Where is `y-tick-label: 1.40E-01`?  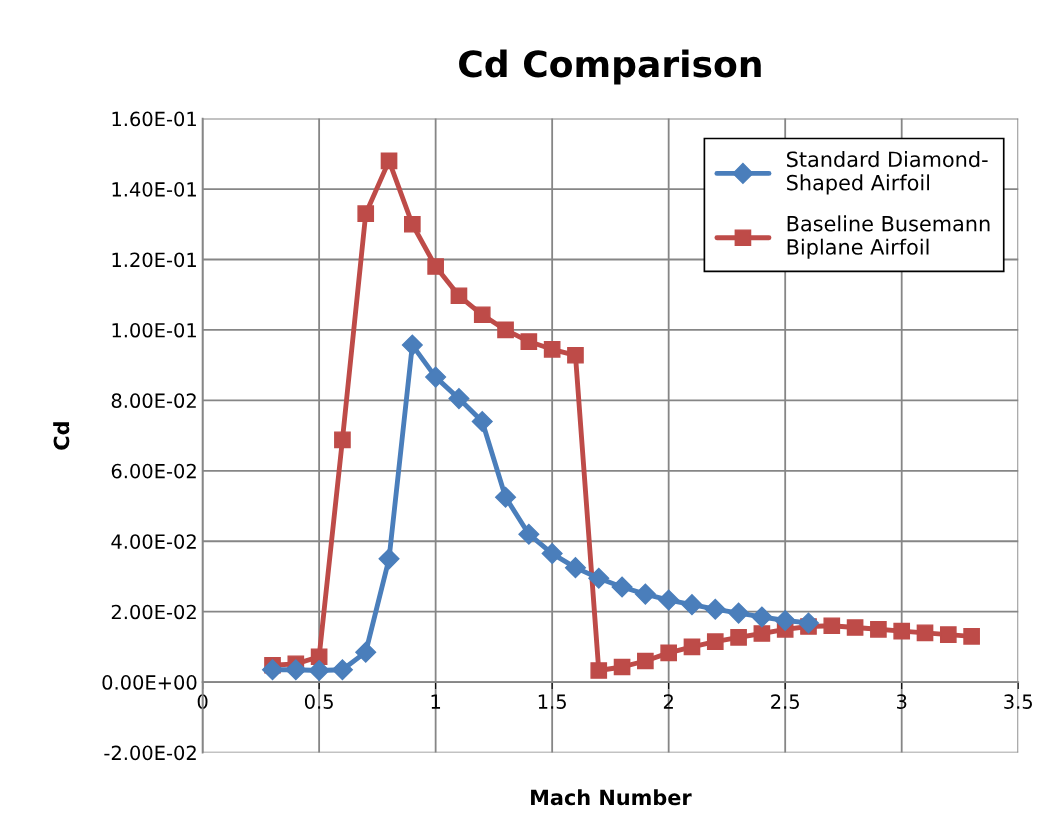 y-tick-label: 1.40E-01 is located at coordinates (154, 189).